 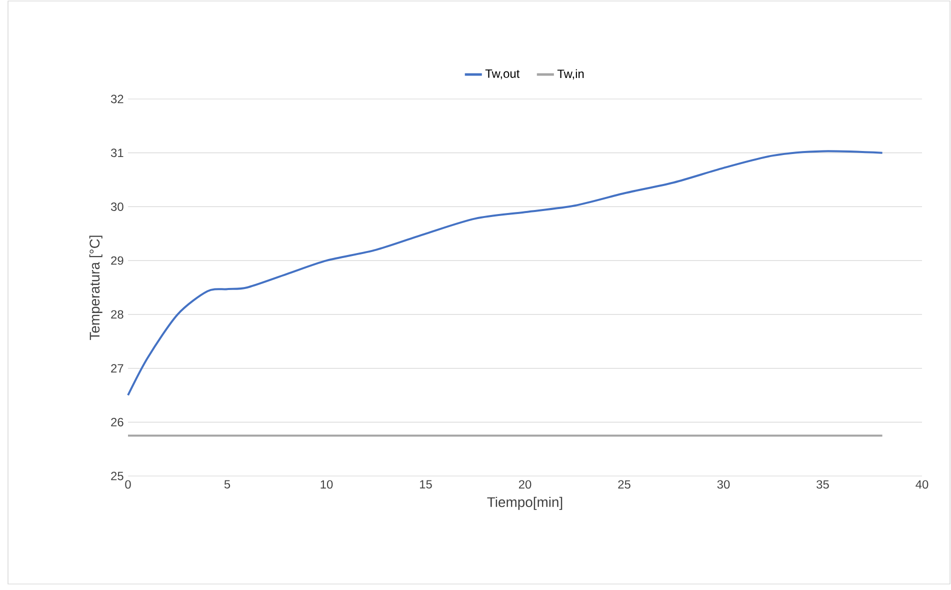 I want to click on y-tick-label: 32, so click(x=117, y=99).